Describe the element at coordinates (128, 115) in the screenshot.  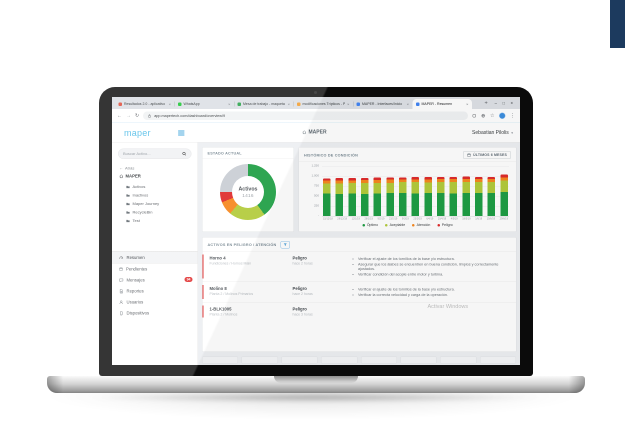
I see `forward-icon: →` at that location.